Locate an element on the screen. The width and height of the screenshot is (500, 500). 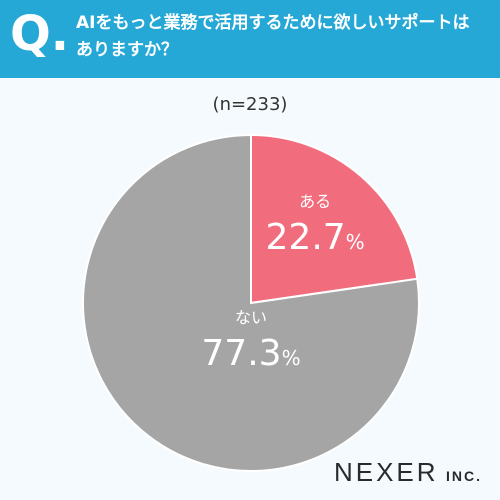
slice-label-0: ある is located at coordinates (315, 201).